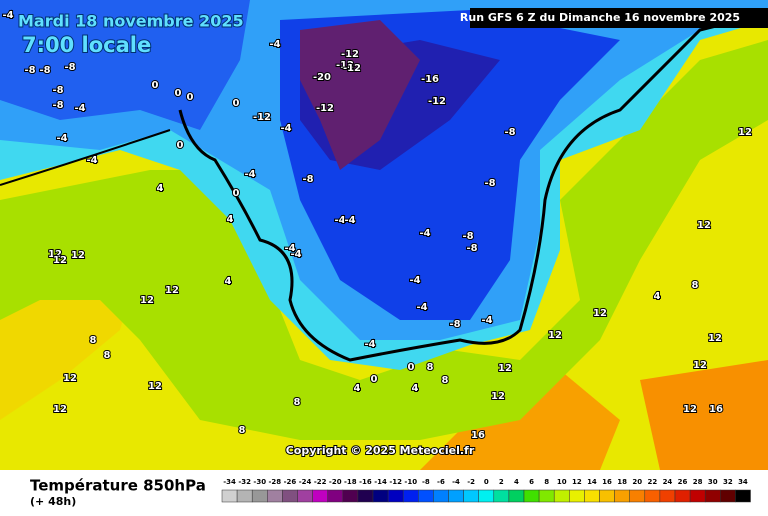  What do you see at coordinates (456, 482) in the screenshot?
I see `scale-label: -4` at bounding box center [456, 482].